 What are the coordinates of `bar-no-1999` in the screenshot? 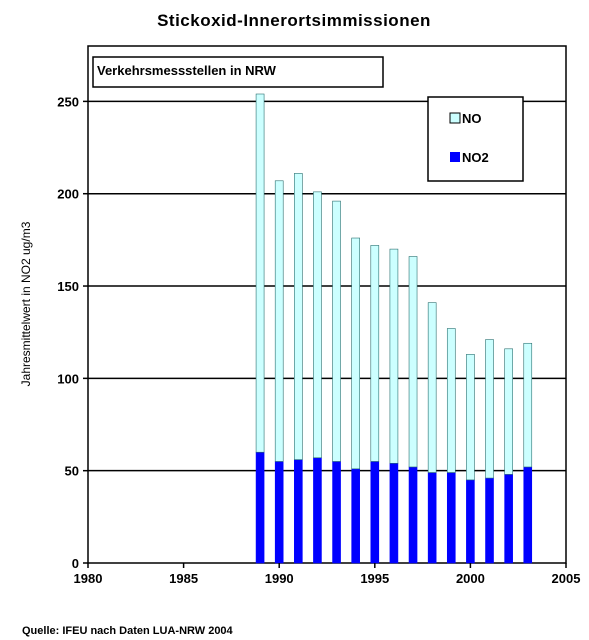 It's located at (451, 400).